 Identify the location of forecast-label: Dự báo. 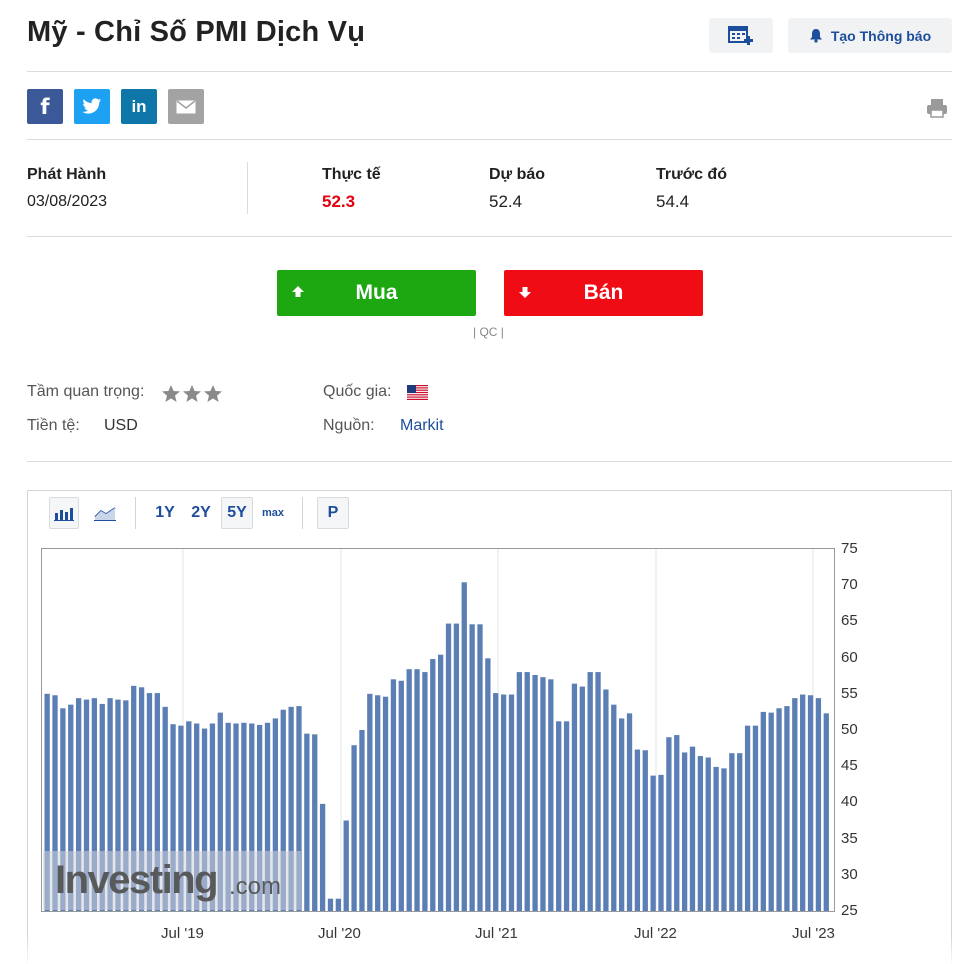
(517, 174).